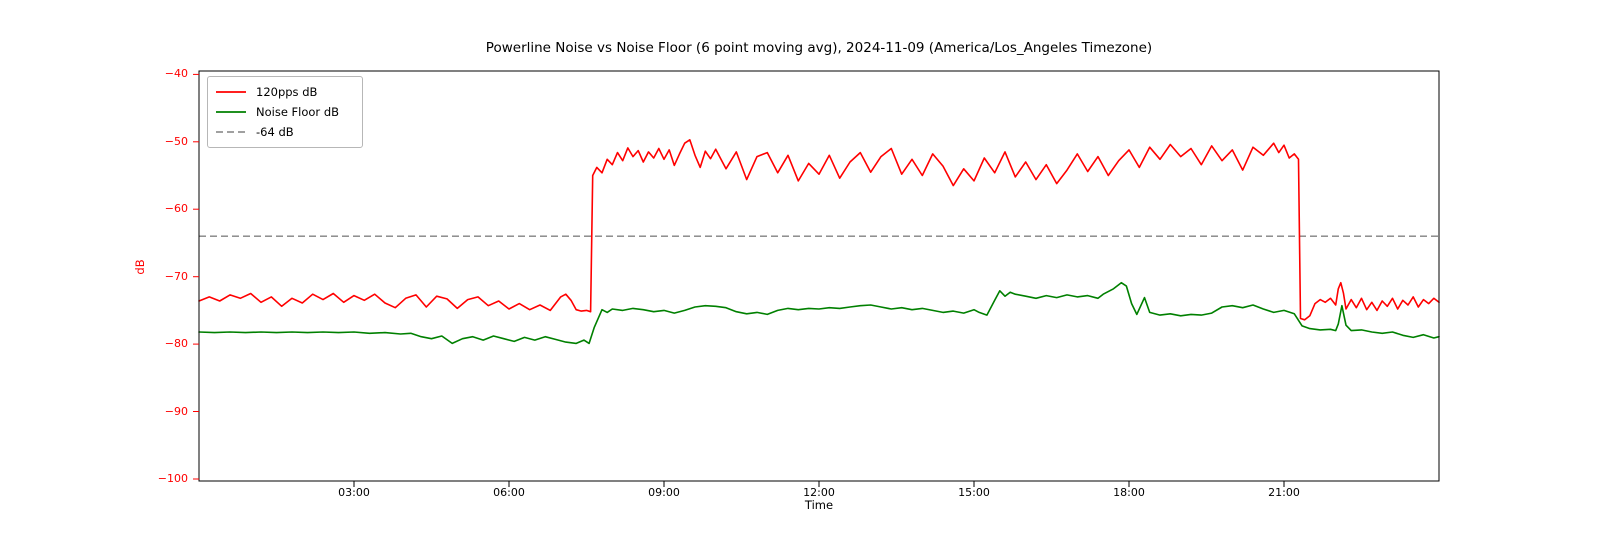 The image size is (1600, 540). I want to click on legend-label: -64 dB, so click(275, 132).